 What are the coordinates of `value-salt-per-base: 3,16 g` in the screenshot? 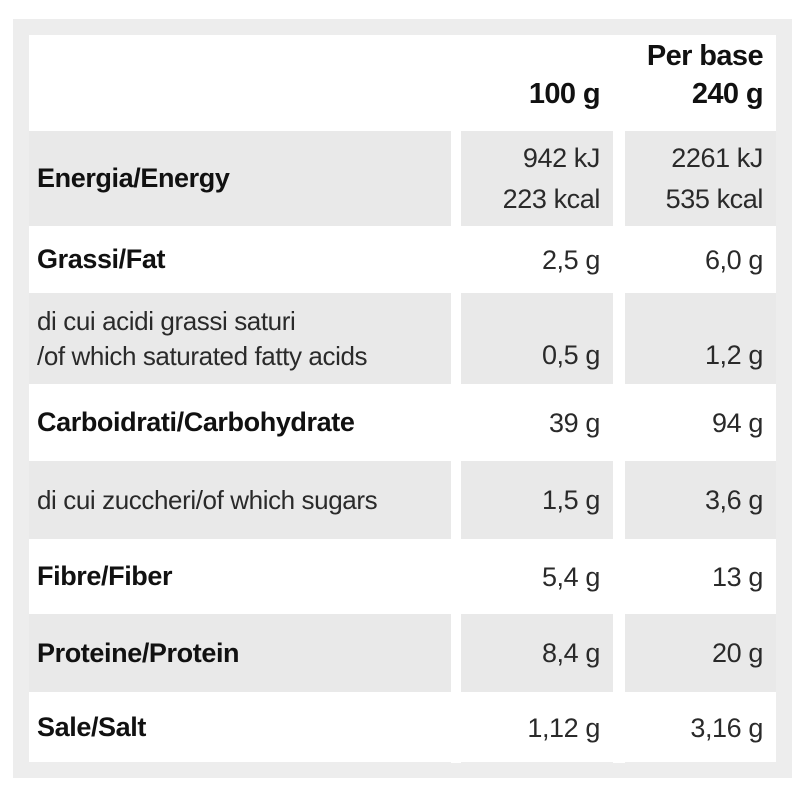 It's located at (700, 727).